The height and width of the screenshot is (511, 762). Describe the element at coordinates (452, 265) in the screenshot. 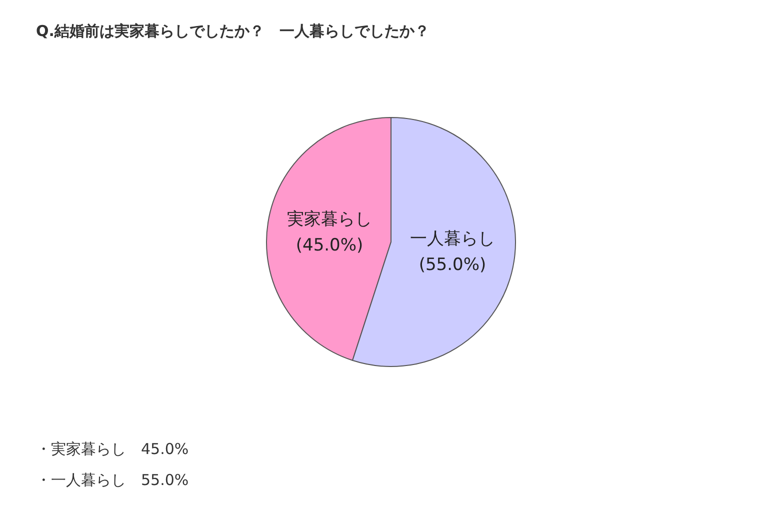

I see `data-label: (55.0%)` at that location.